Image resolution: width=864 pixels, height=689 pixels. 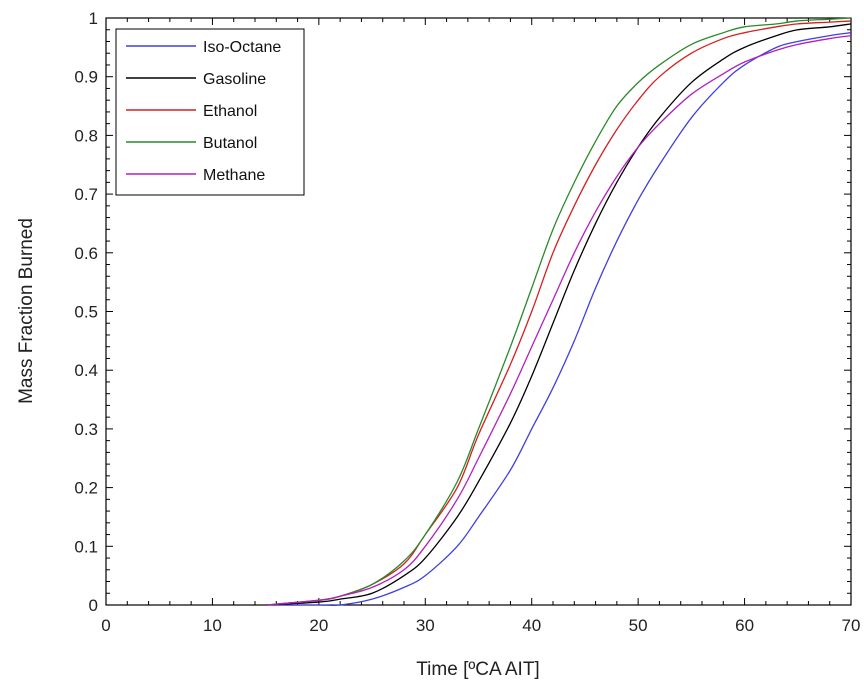 I want to click on x-tick-label: 20, so click(x=318, y=625).